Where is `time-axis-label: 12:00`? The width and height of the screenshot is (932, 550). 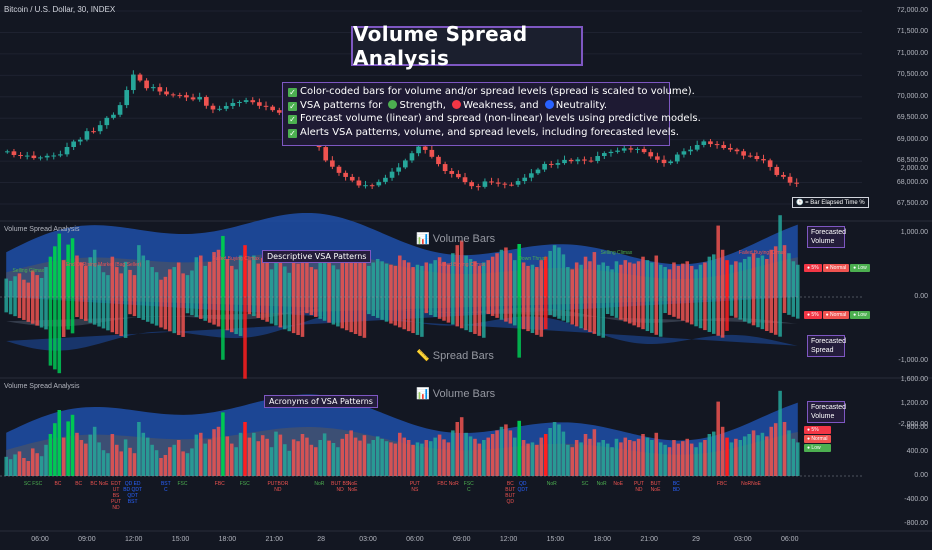
time-axis-label: 12:00 is located at coordinates (133, 539).